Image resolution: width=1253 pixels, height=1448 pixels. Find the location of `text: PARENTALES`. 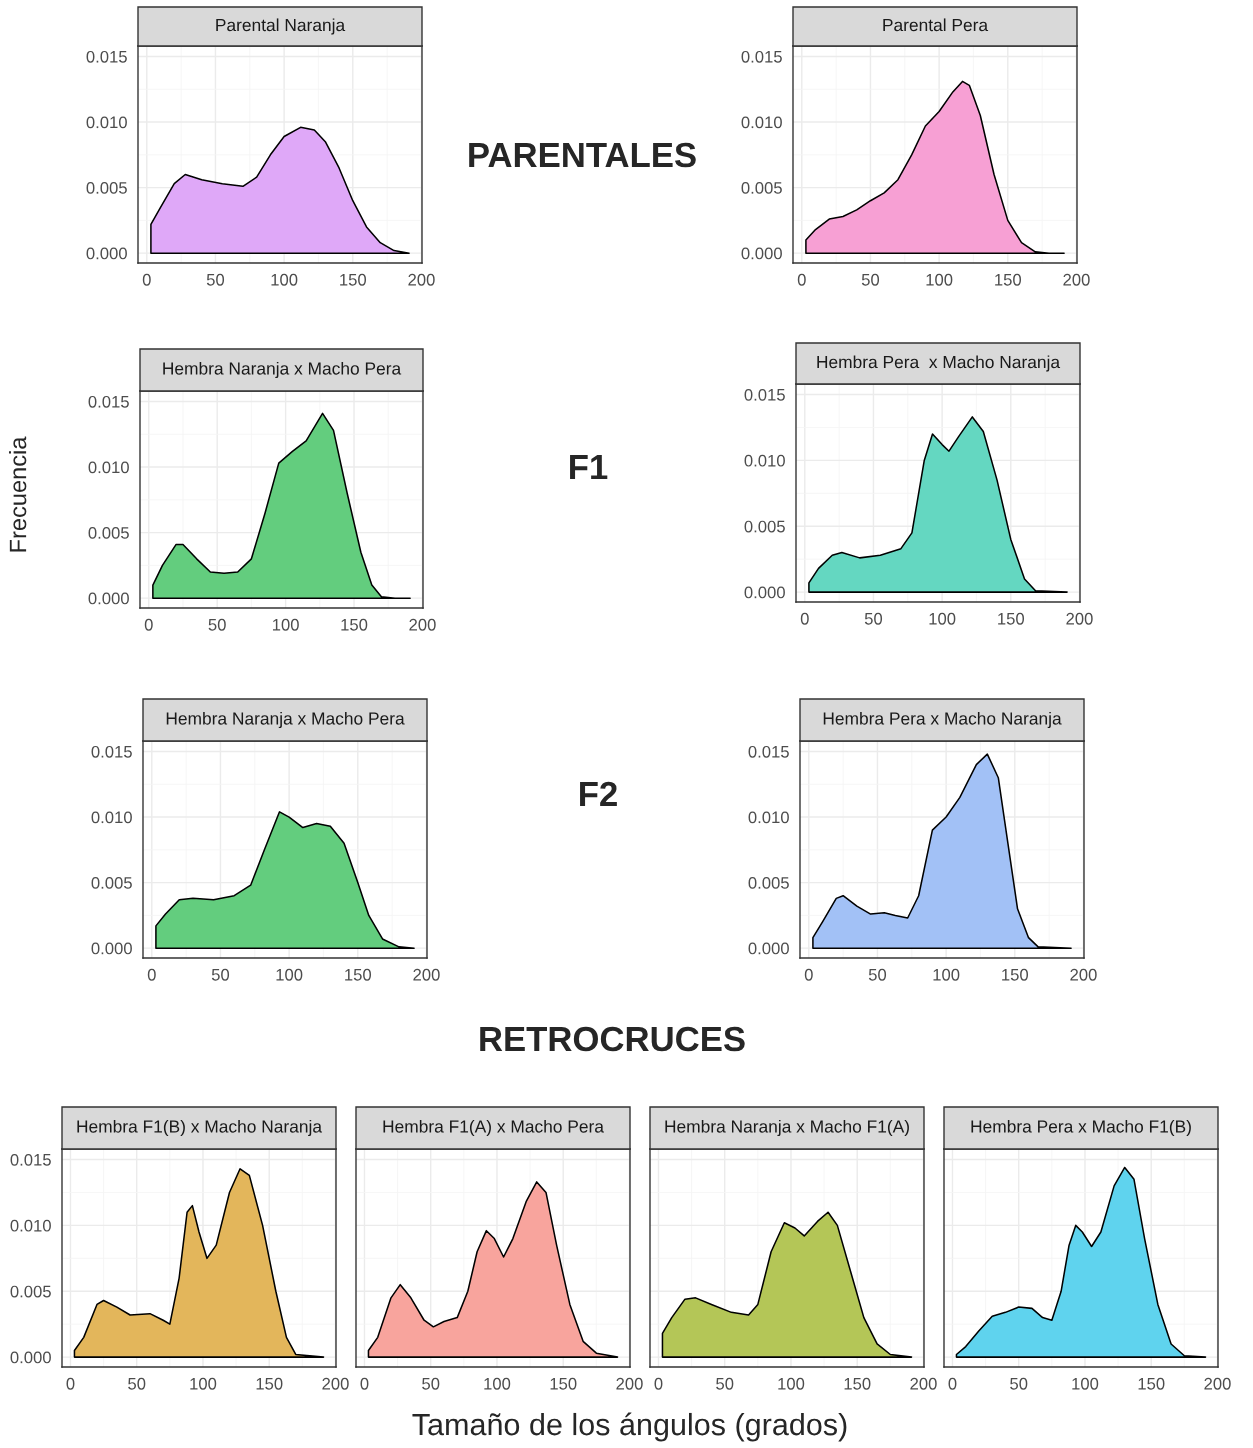

text: PARENTALES is located at coordinates (582, 155).